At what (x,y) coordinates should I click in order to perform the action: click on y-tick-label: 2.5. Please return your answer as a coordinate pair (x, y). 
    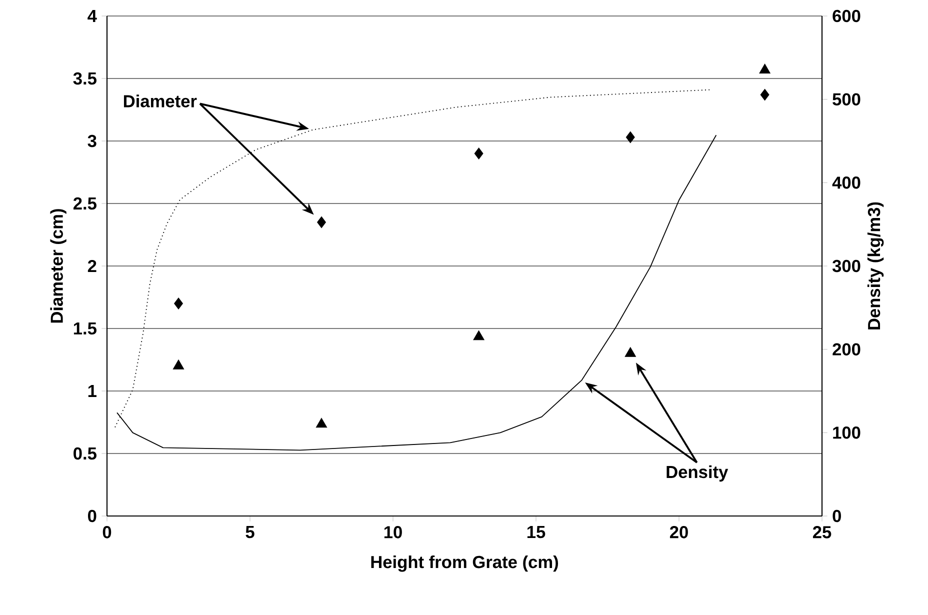
    Looking at the image, I should click on (84, 203).